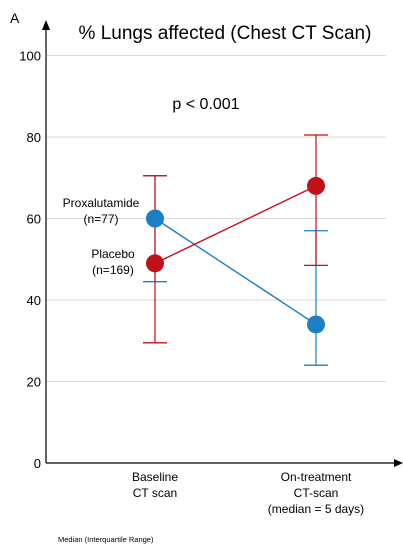 This screenshot has height=549, width=403. Describe the element at coordinates (46, 25) in the screenshot. I see `y-axis-arrow-icon` at that location.